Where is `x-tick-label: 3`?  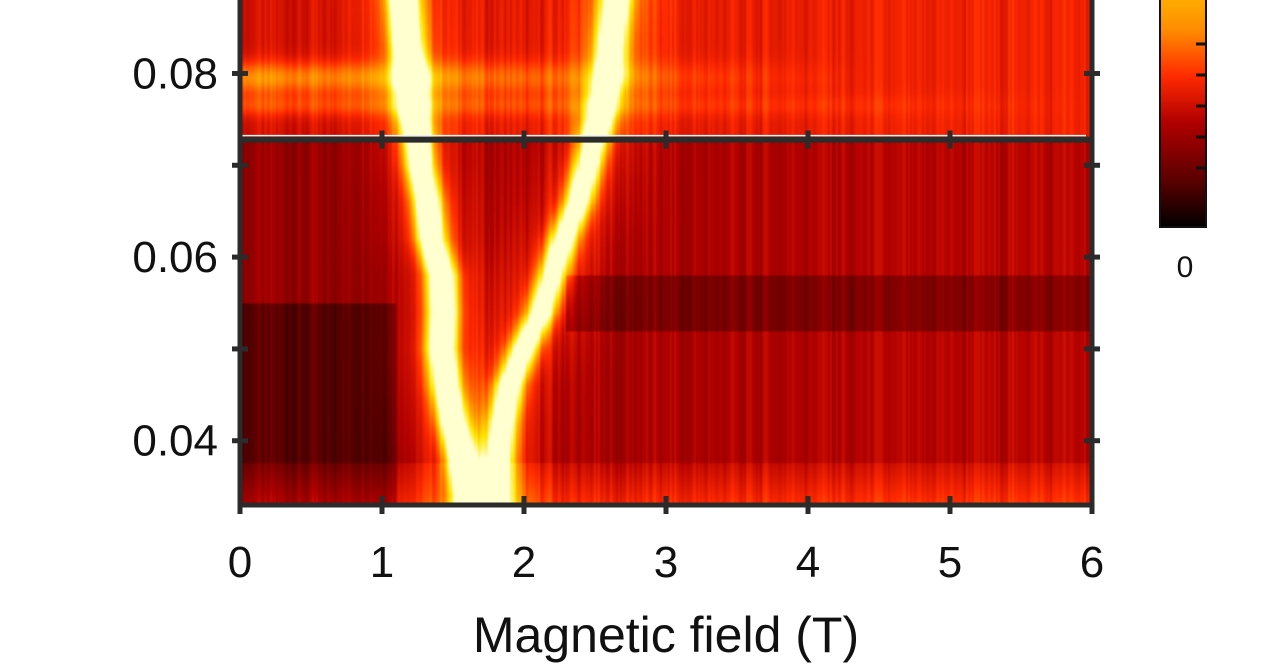 x-tick-label: 3 is located at coordinates (666, 562).